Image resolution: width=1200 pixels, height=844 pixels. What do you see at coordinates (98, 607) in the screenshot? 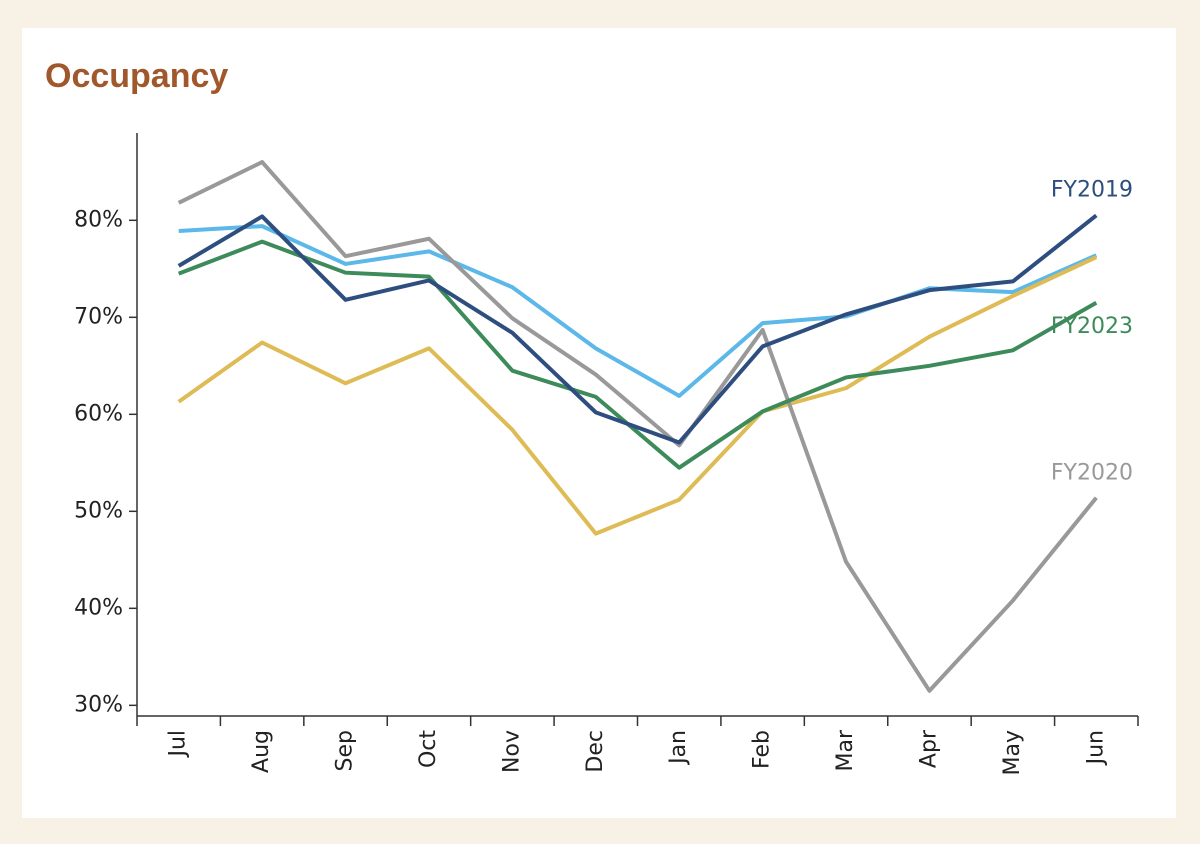
I see `y-tick-label: 40%` at bounding box center [98, 607].